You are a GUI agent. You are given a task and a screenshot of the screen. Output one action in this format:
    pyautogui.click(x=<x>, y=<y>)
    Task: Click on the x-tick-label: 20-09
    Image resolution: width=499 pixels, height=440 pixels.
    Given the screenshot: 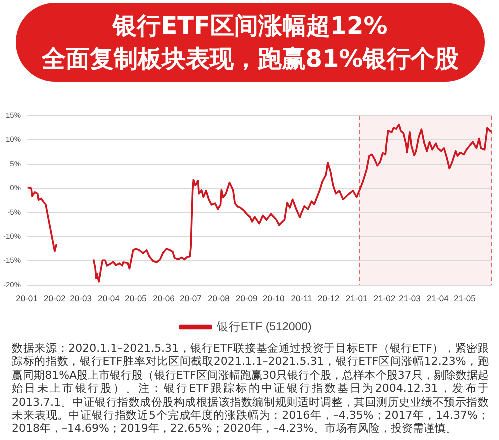 What is the action you would take?
    pyautogui.click(x=247, y=299)
    